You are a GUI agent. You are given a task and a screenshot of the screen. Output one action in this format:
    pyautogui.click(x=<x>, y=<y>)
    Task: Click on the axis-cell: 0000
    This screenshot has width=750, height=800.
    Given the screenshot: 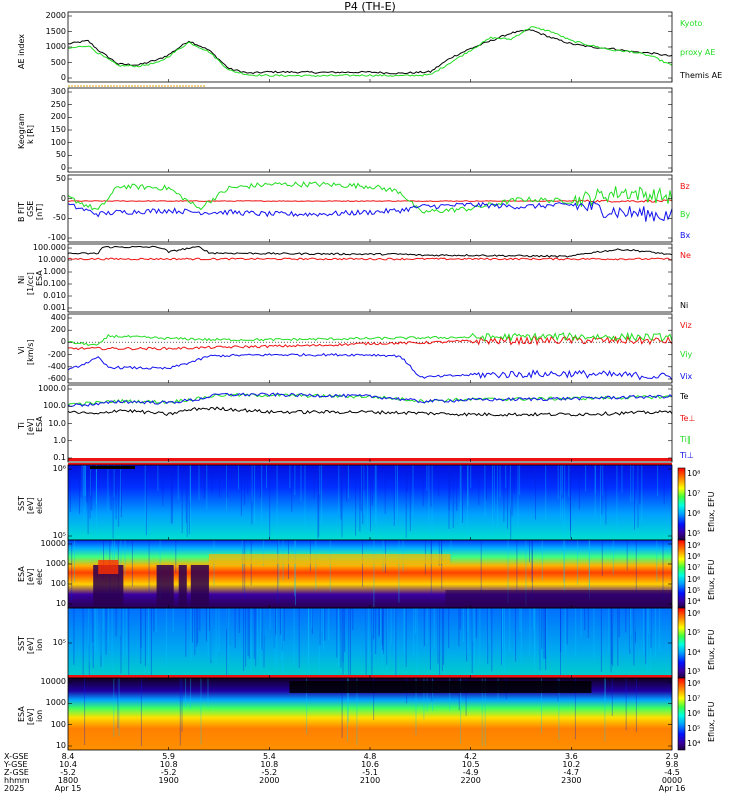 What is the action you would take?
    pyautogui.click(x=672, y=780)
    